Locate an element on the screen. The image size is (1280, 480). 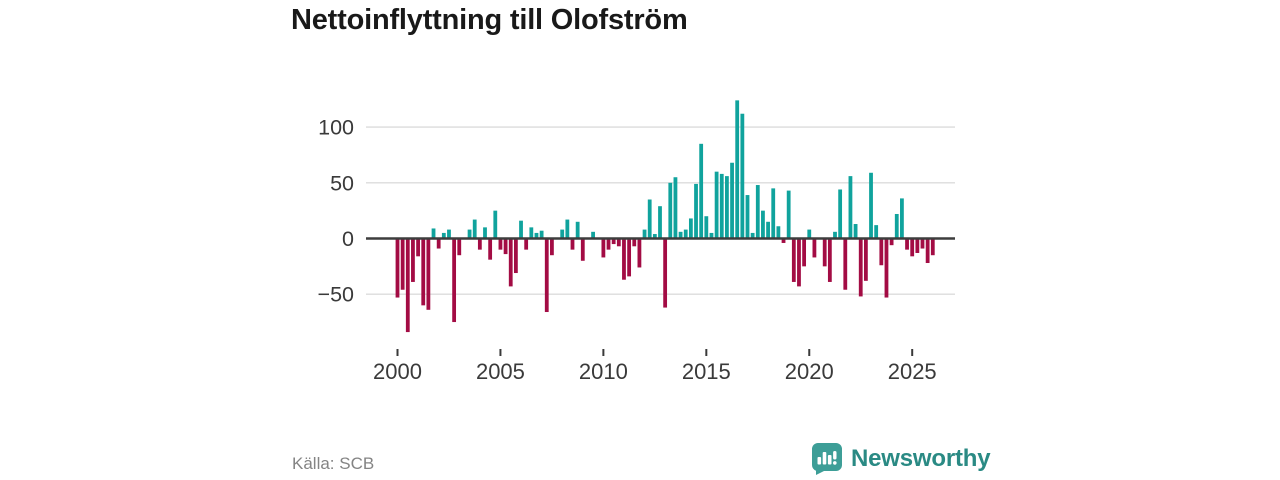
y-axis-label: −50 is located at coordinates (336, 295).